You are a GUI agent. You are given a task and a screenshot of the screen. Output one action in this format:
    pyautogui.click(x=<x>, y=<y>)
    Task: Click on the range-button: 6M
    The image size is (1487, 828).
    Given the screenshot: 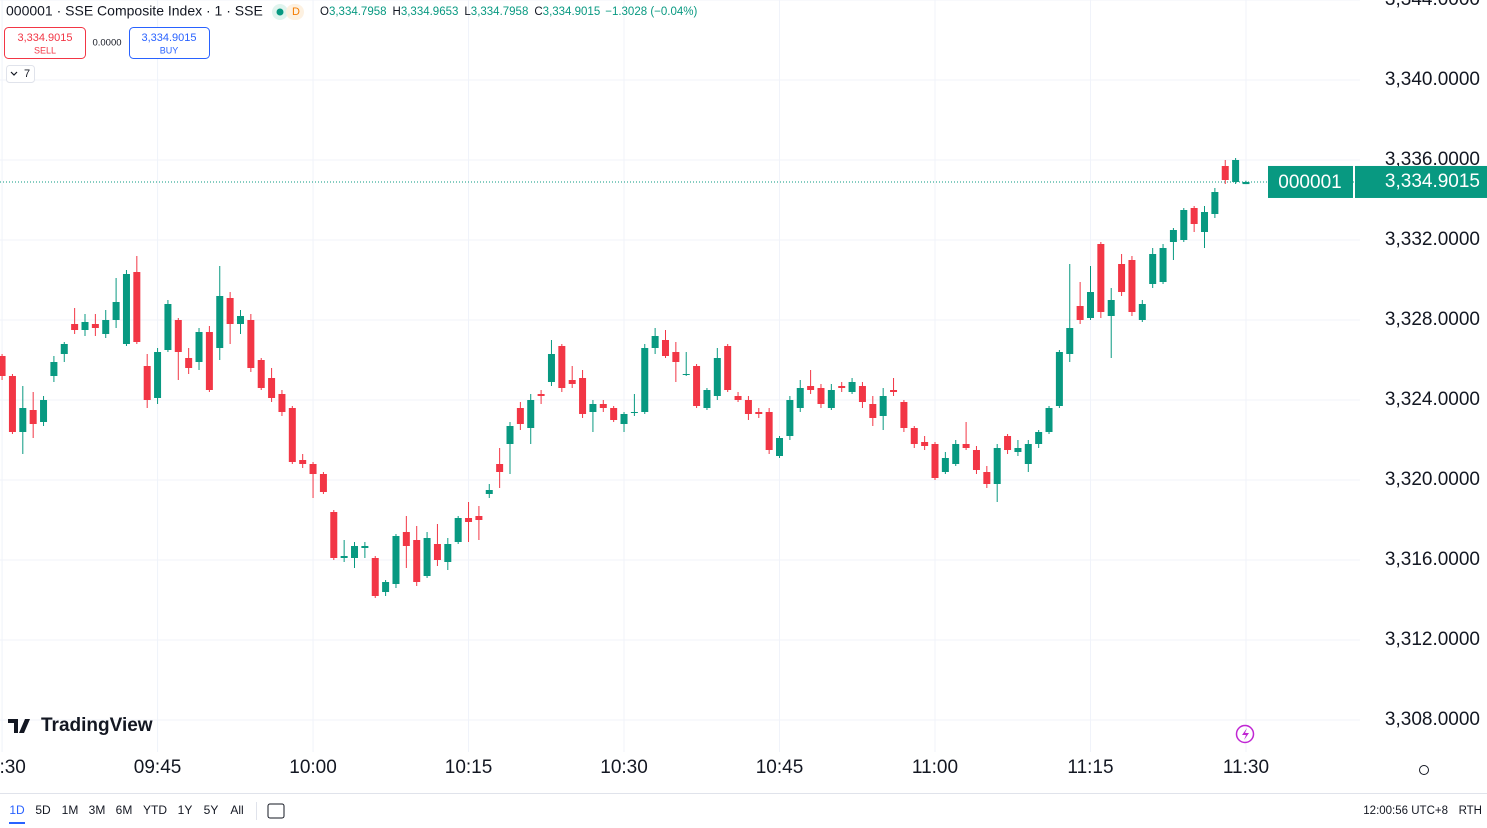 What is the action you would take?
    pyautogui.click(x=124, y=810)
    